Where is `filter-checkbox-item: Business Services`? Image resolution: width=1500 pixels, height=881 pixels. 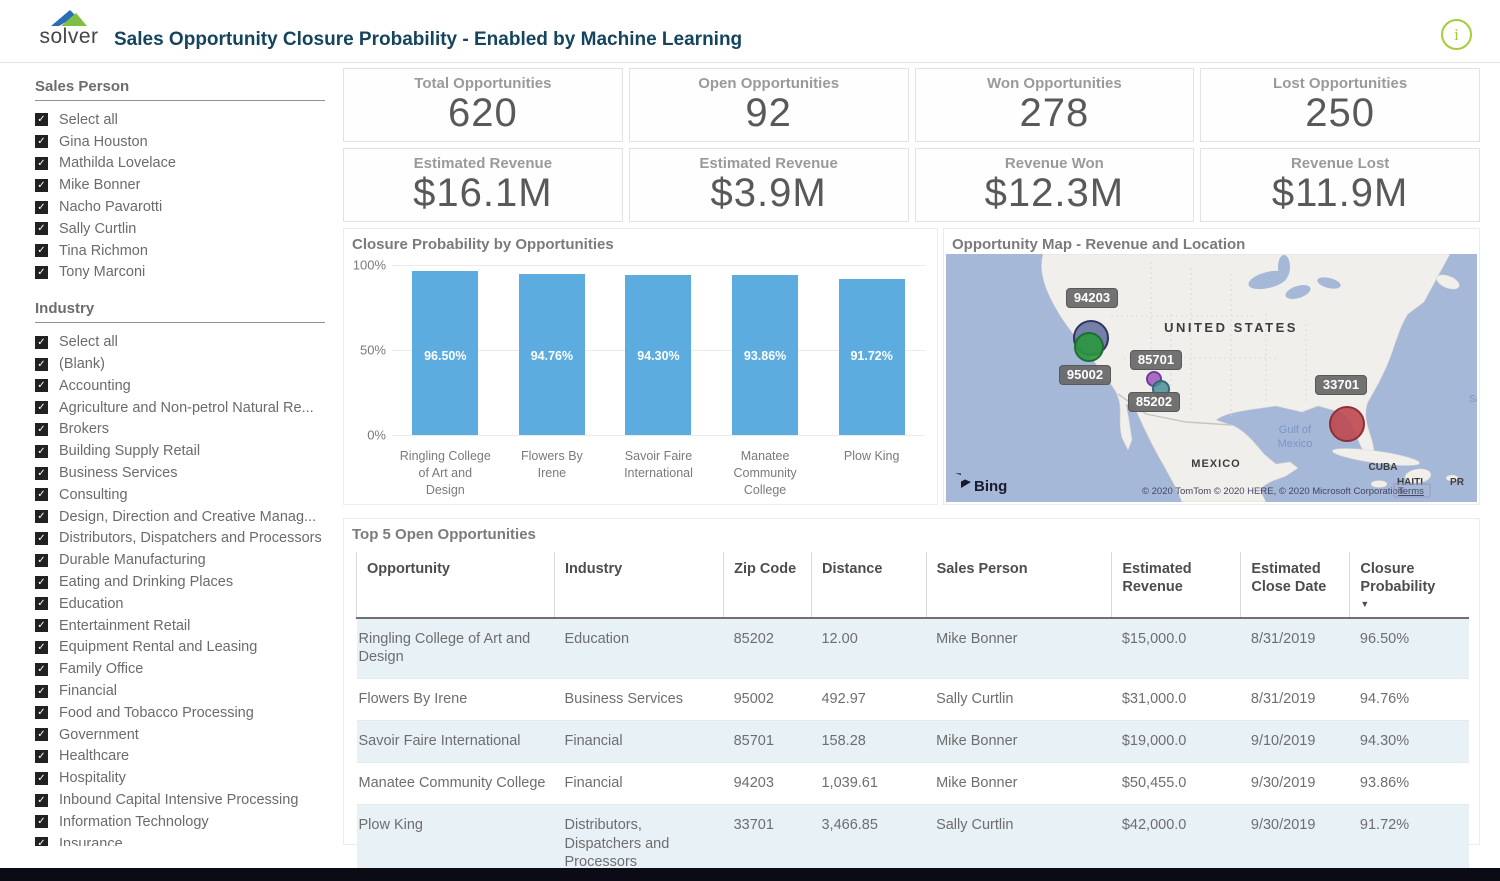 filter-checkbox-item: Business Services is located at coordinates (186, 473).